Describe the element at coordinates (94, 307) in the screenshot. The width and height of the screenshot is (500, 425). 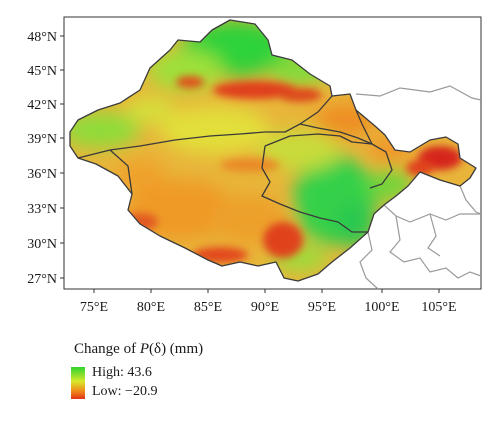
I see `lon-label-75: 75°E` at that location.